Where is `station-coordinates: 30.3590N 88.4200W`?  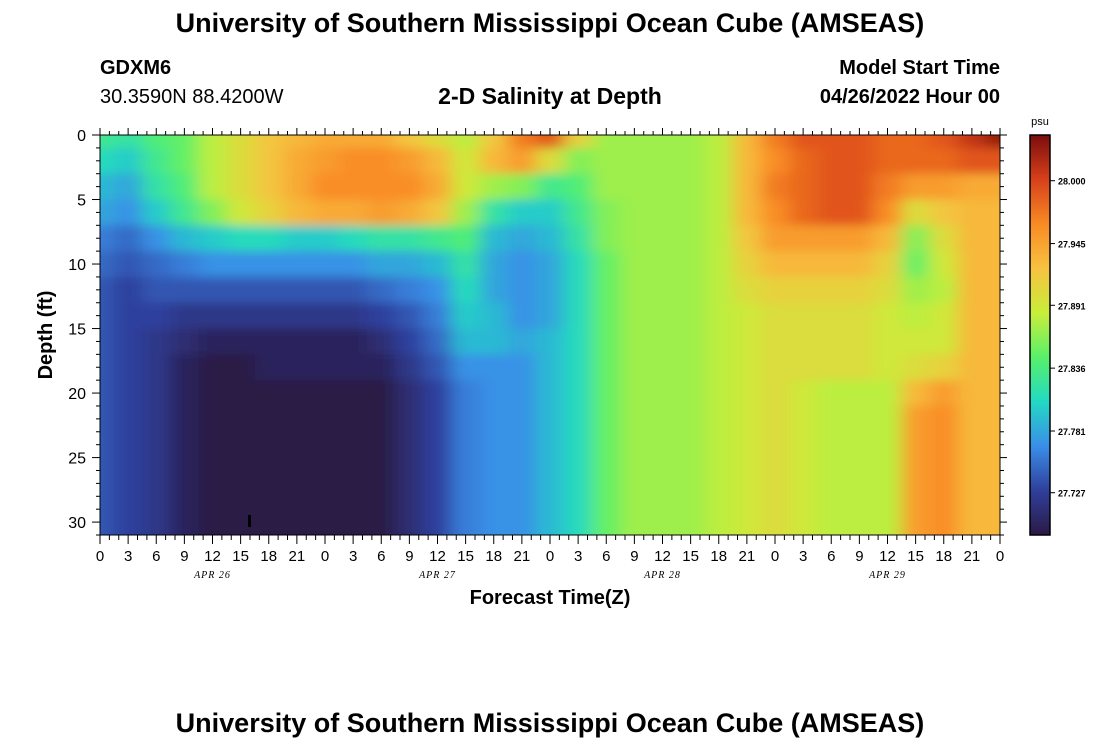
station-coordinates: 30.3590N 88.4200W is located at coordinates (192, 97).